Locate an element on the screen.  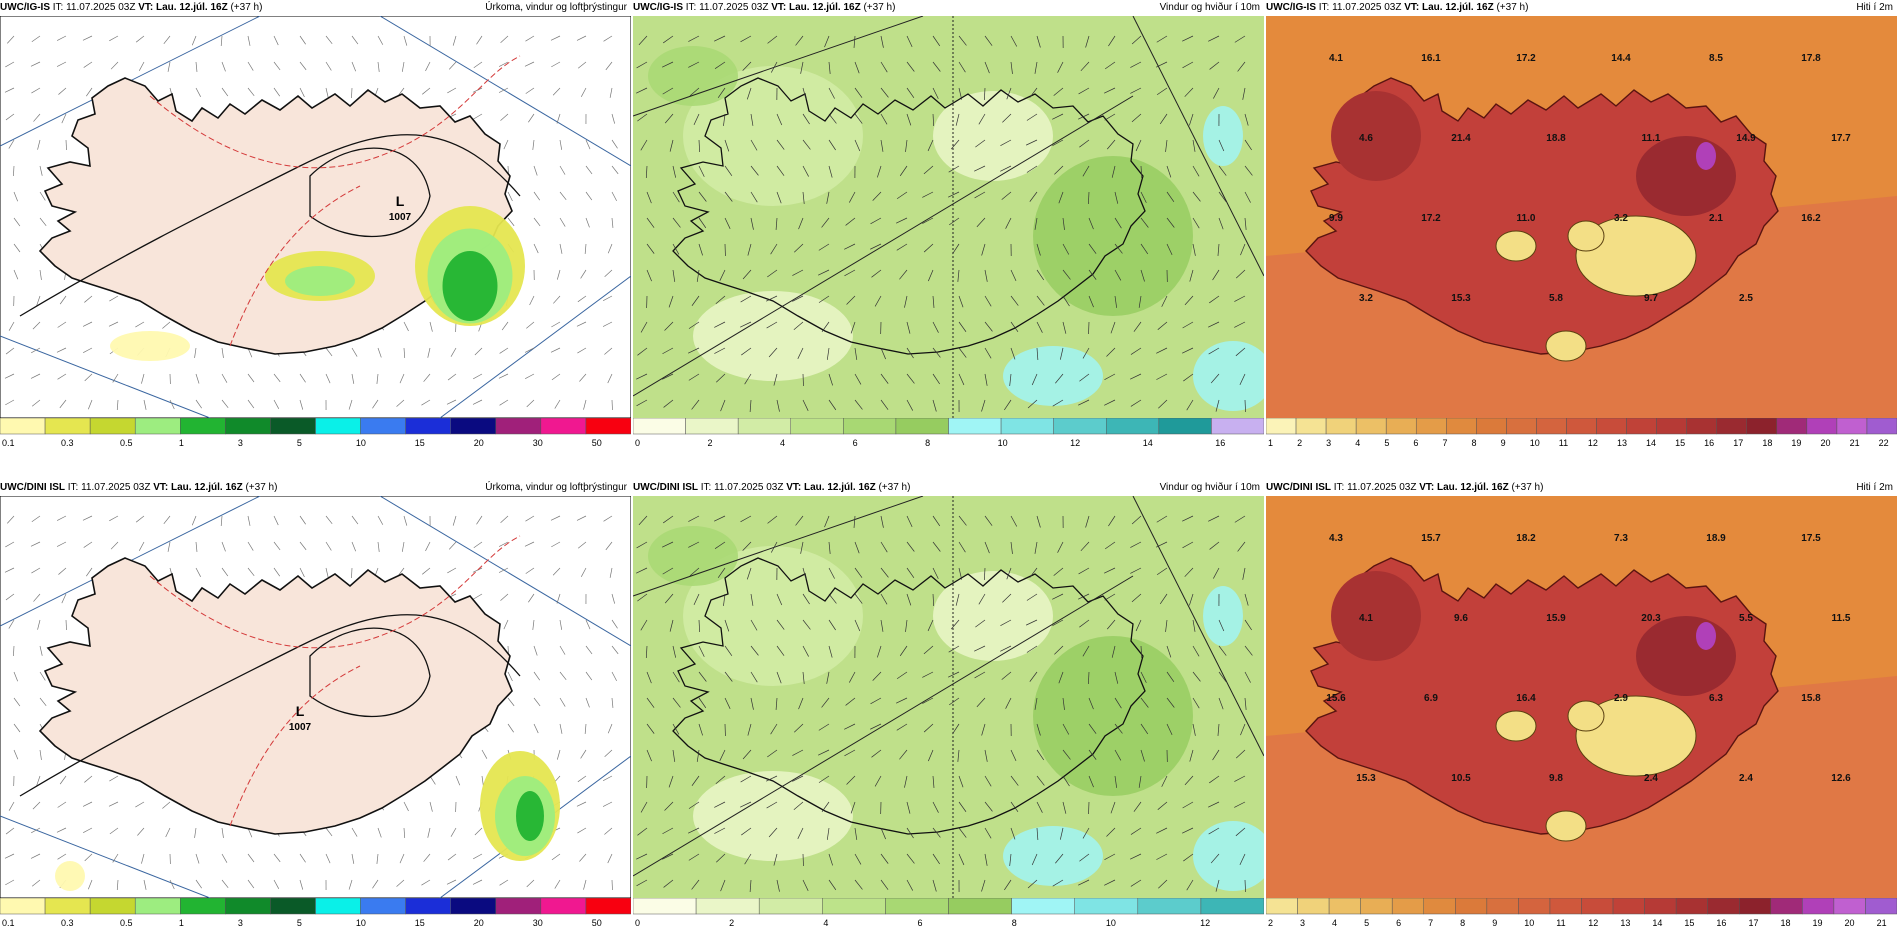
temp-label: 9.9 is located at coordinates (1336, 218).